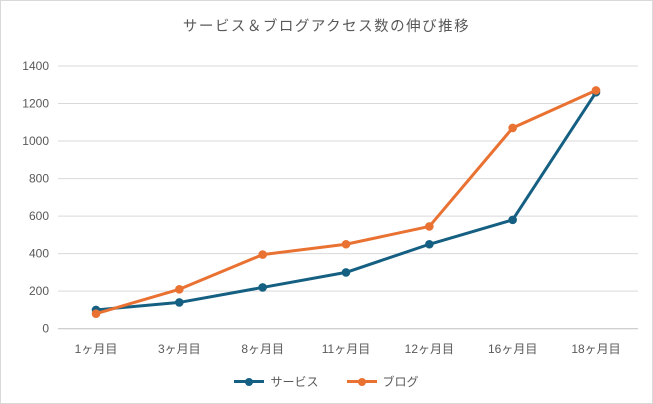 The image size is (653, 404). I want to click on y-tick-label: 200, so click(39, 291).